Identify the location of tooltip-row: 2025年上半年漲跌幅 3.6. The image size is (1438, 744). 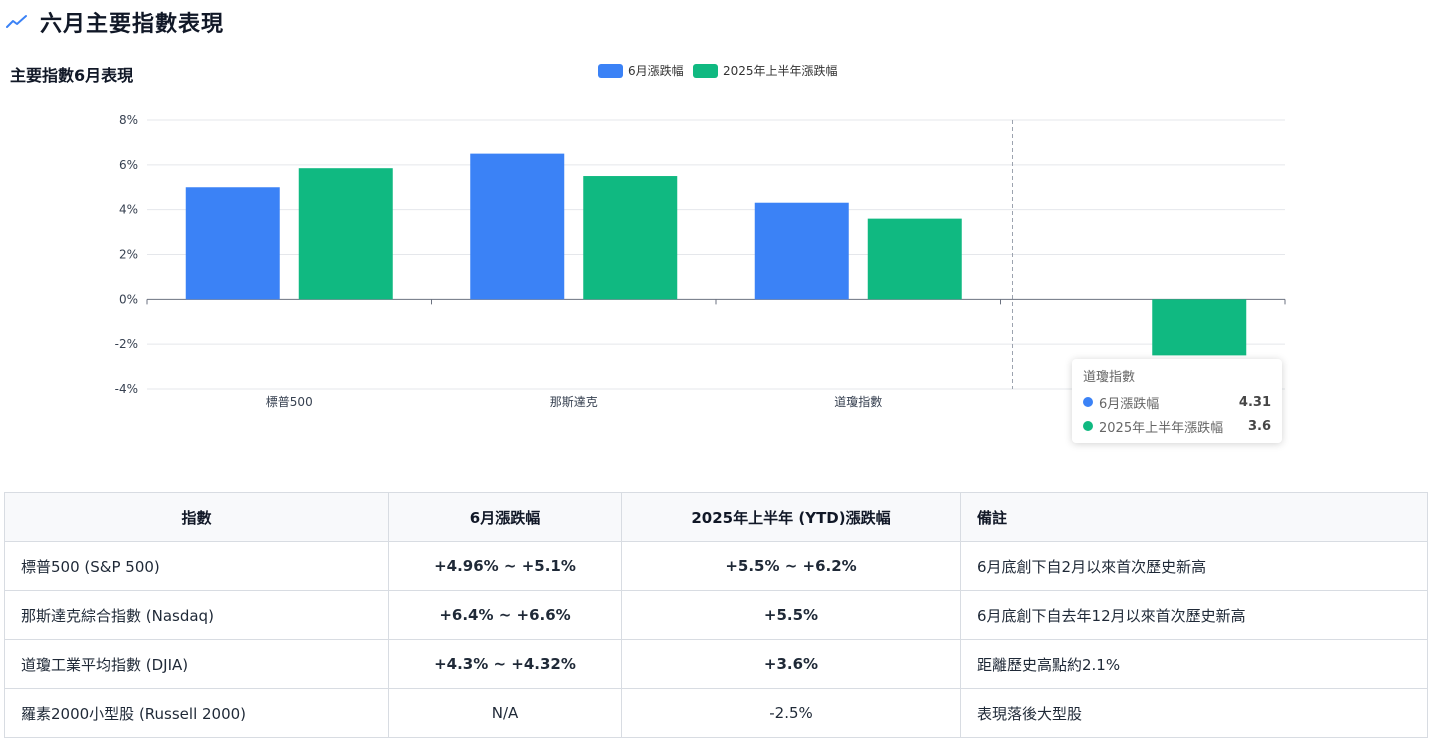
(1177, 426).